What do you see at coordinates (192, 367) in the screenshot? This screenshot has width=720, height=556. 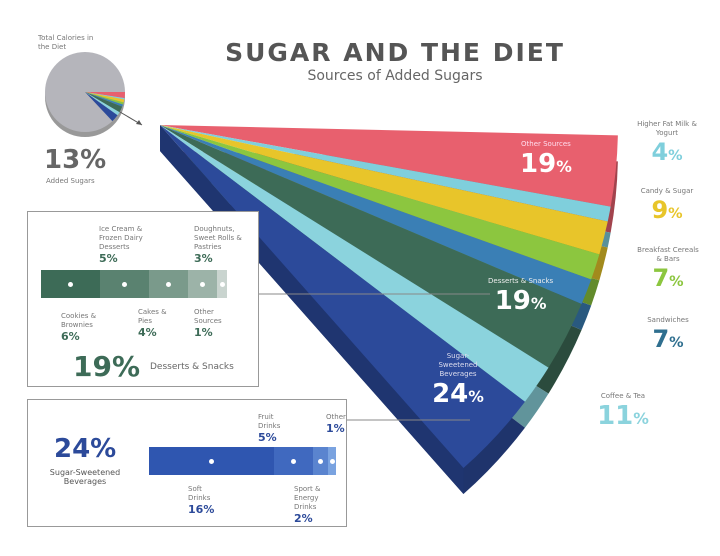 I see `desserts-title: Desserts & Snacks` at bounding box center [192, 367].